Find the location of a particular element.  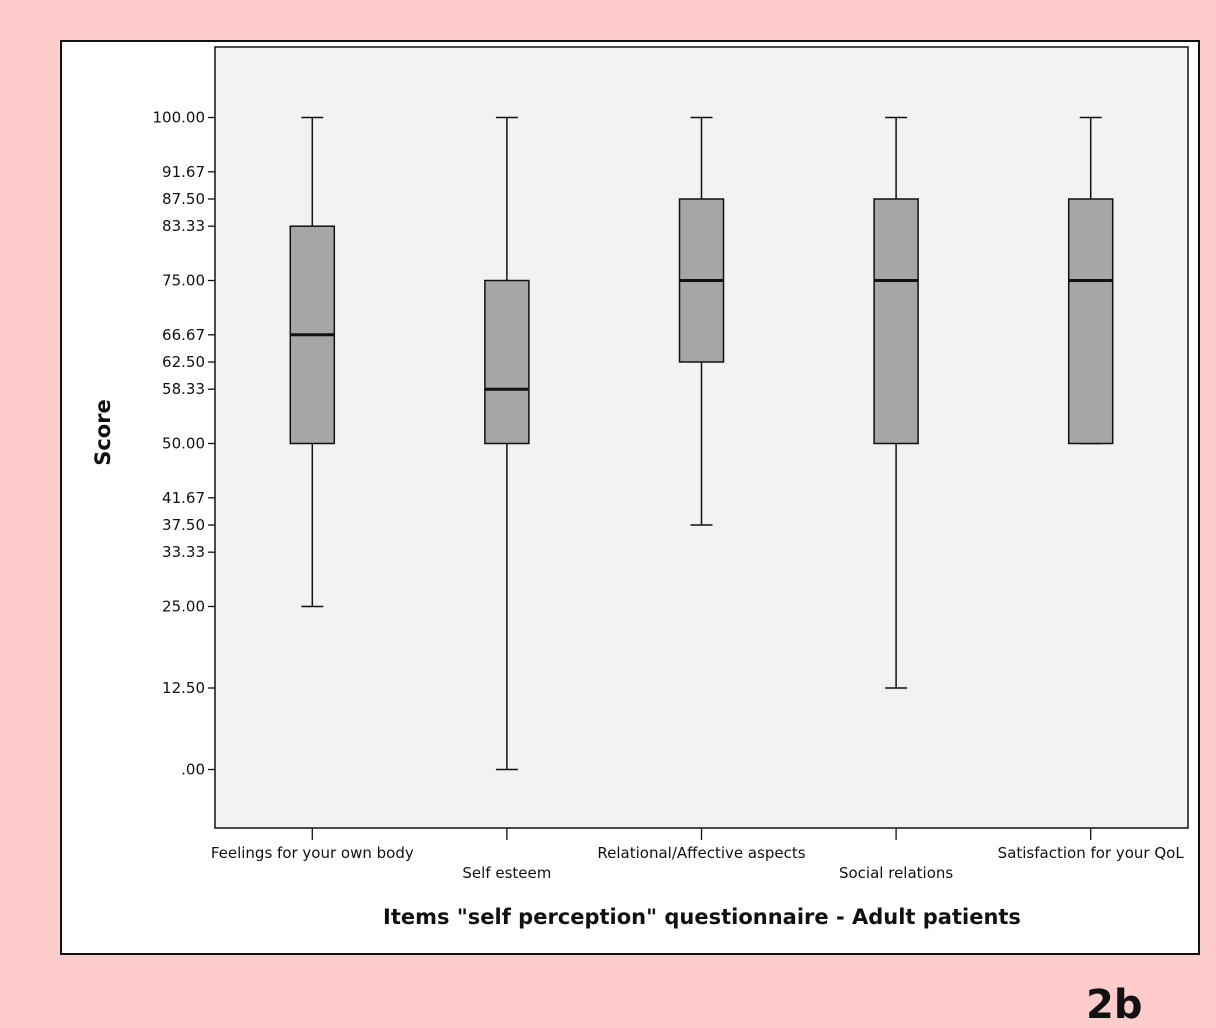

x-tick-label: Self esteem is located at coordinates (506, 873).